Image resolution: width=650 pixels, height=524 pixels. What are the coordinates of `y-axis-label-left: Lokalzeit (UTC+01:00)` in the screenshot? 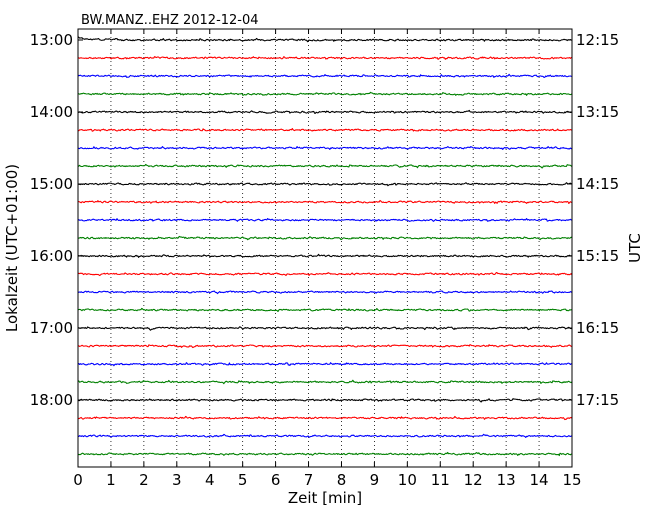 It's located at (12, 248).